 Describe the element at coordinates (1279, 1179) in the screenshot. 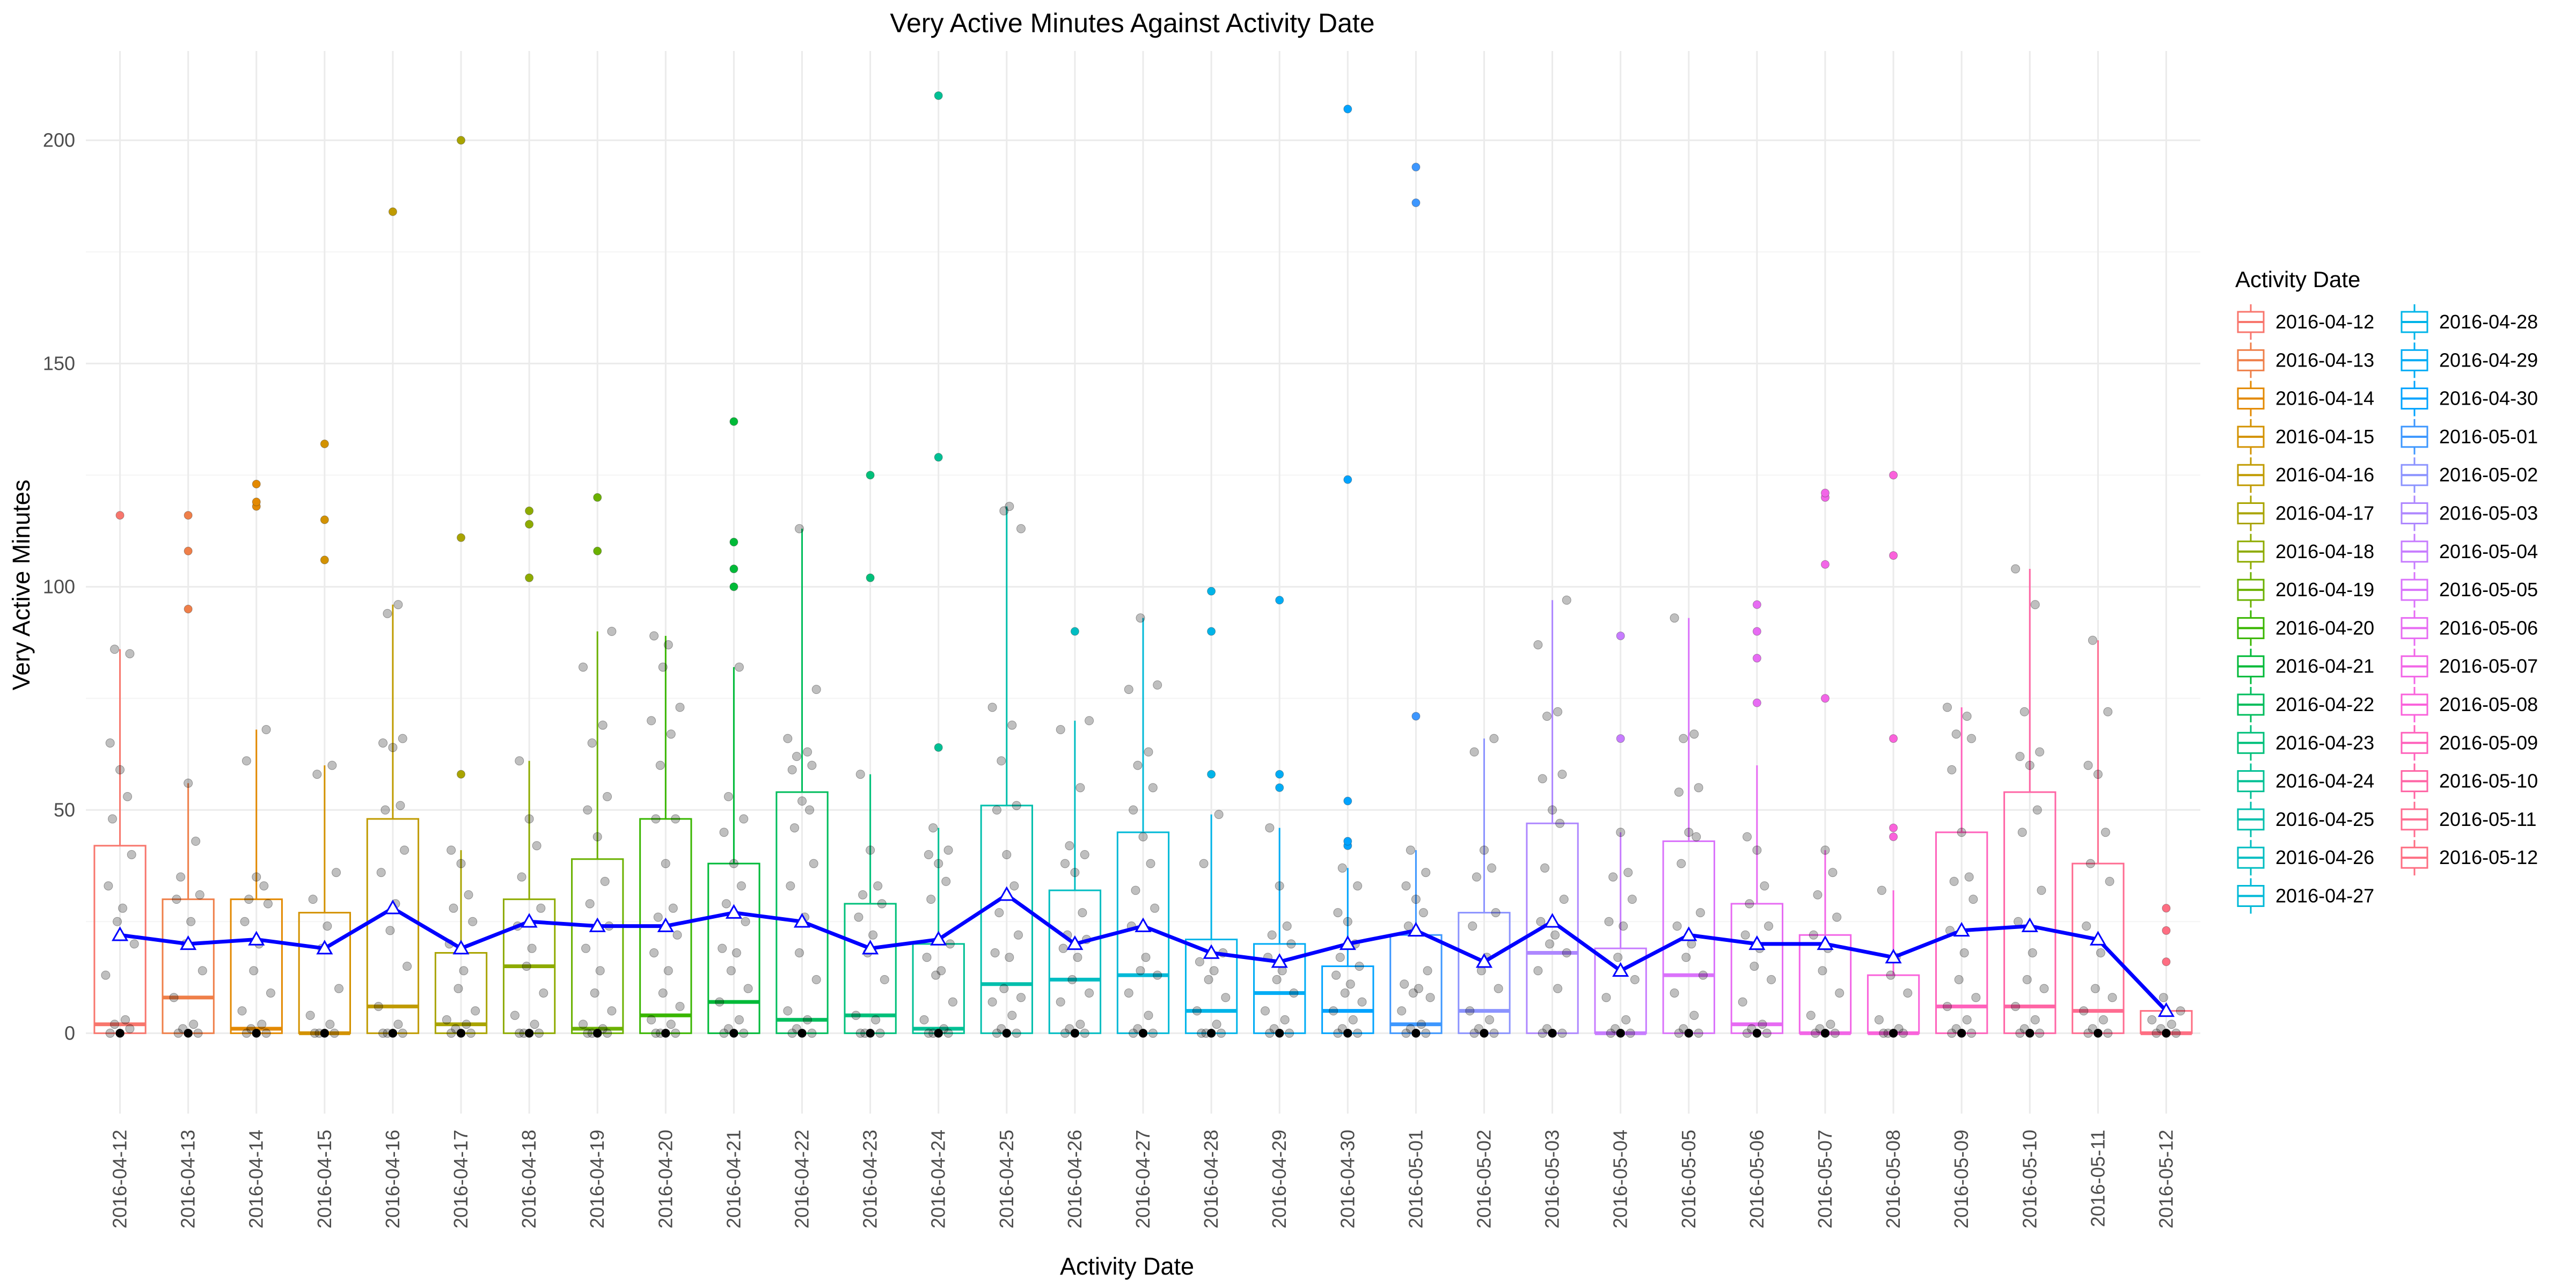

I see `x-tick-label: 2016-04-29` at that location.